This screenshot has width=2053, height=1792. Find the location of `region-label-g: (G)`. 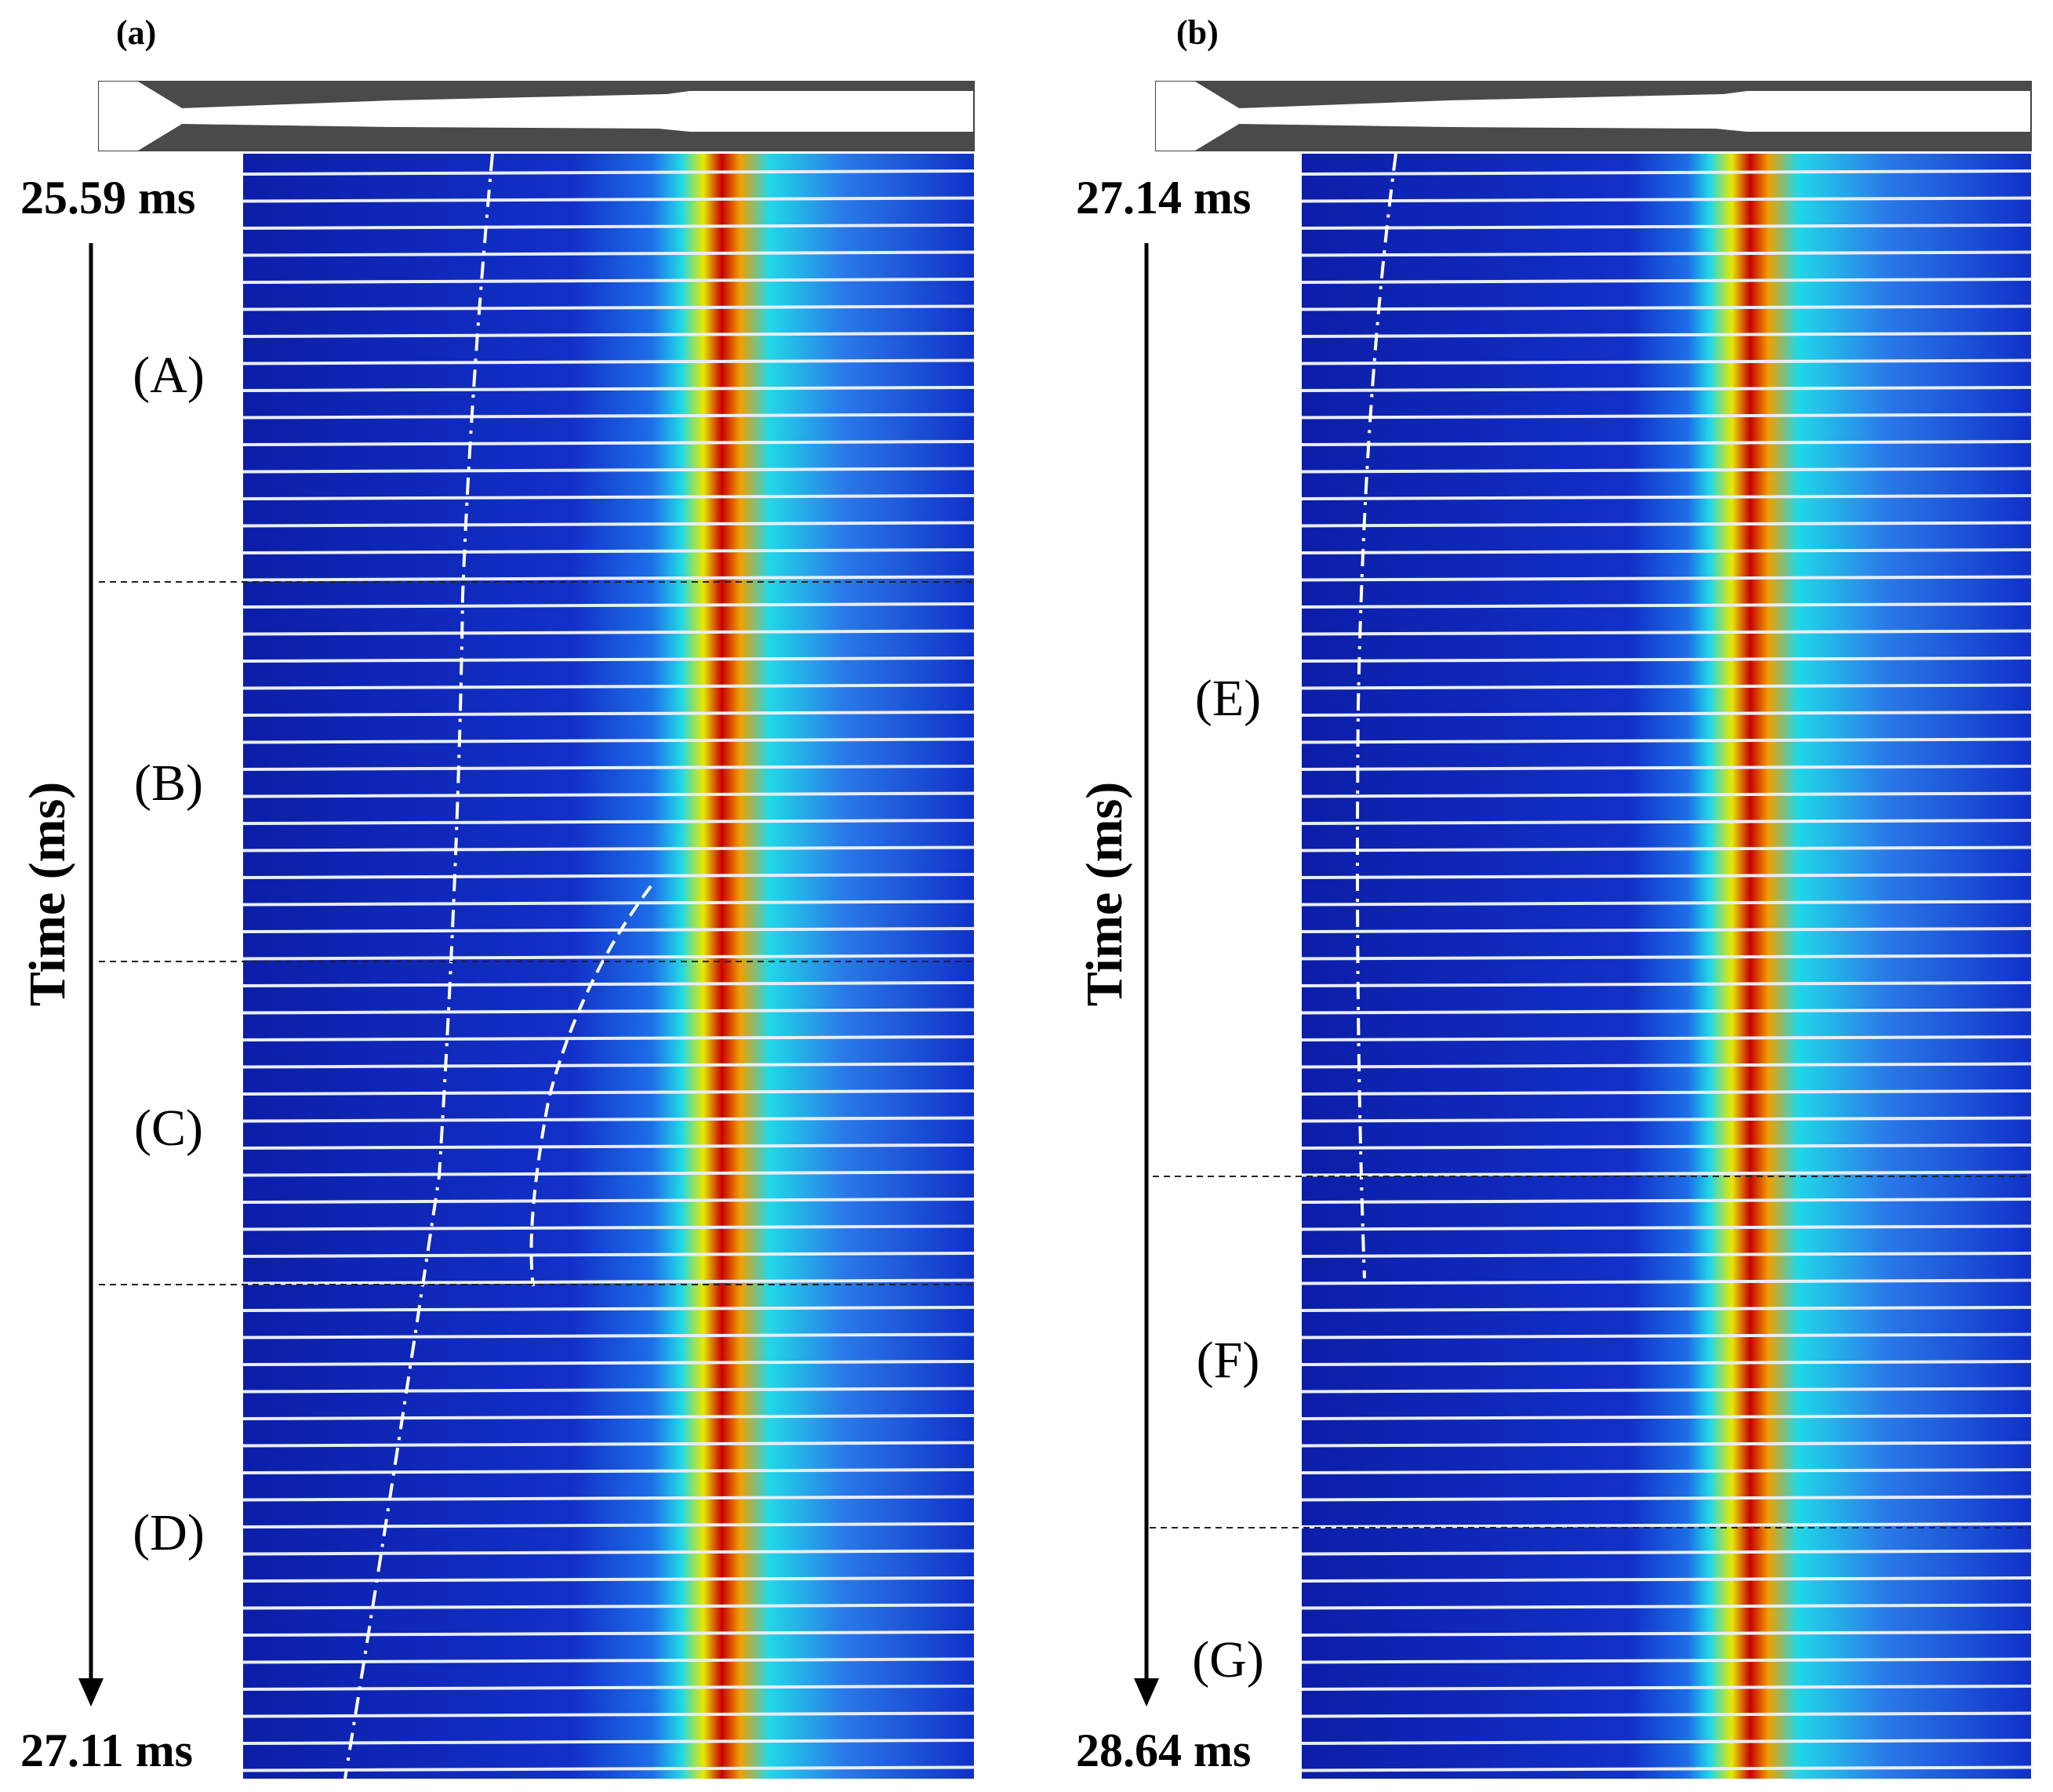

region-label-g: (G) is located at coordinates (1228, 1660).